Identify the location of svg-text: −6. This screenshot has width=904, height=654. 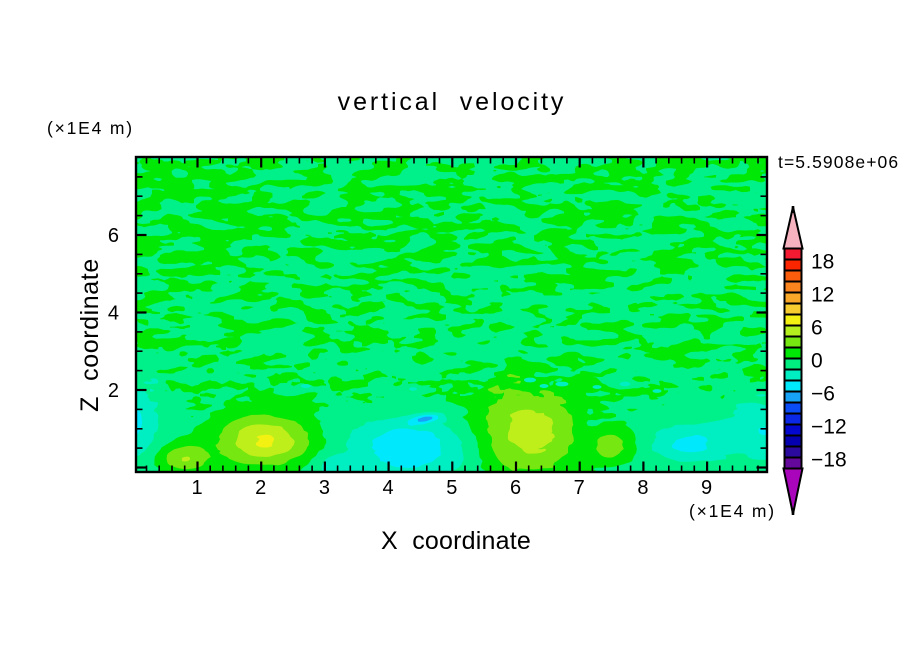
(823, 394).